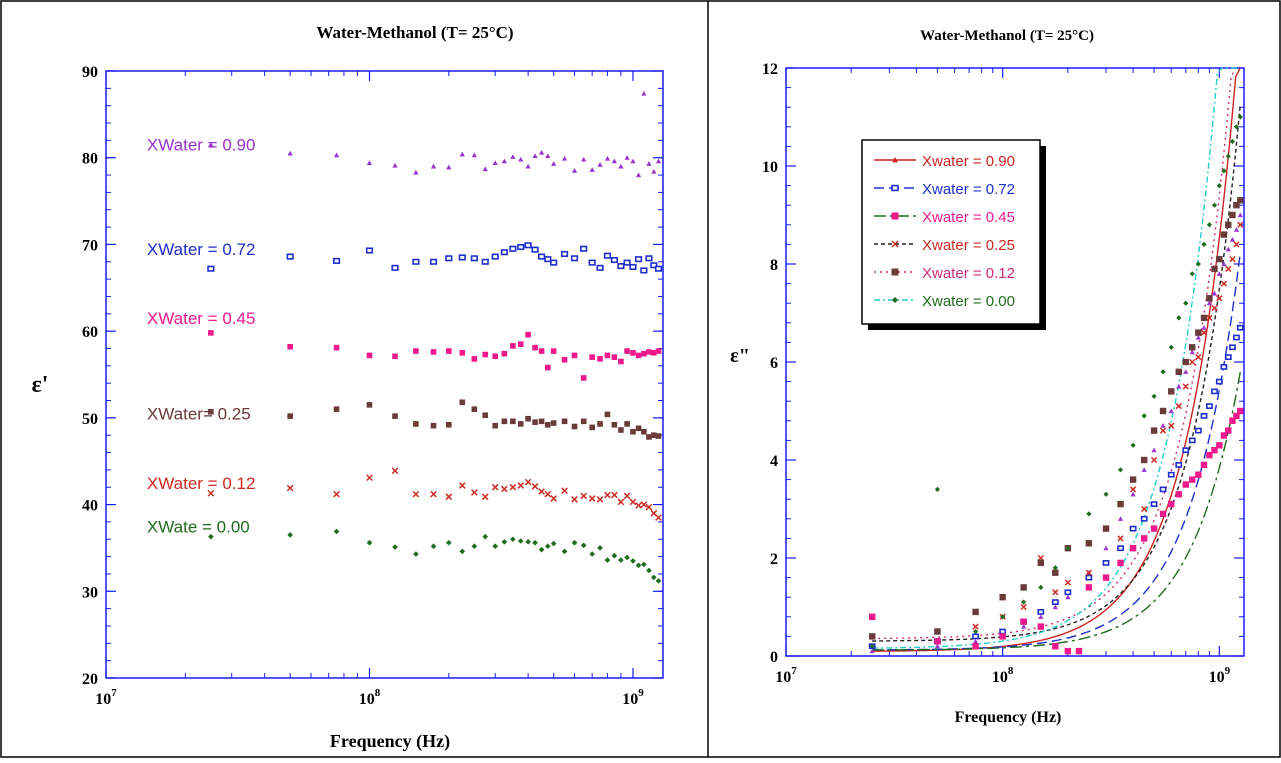 This screenshot has height=763, width=1281. Describe the element at coordinates (90, 419) in the screenshot. I see `y-tick-label: 50` at that location.